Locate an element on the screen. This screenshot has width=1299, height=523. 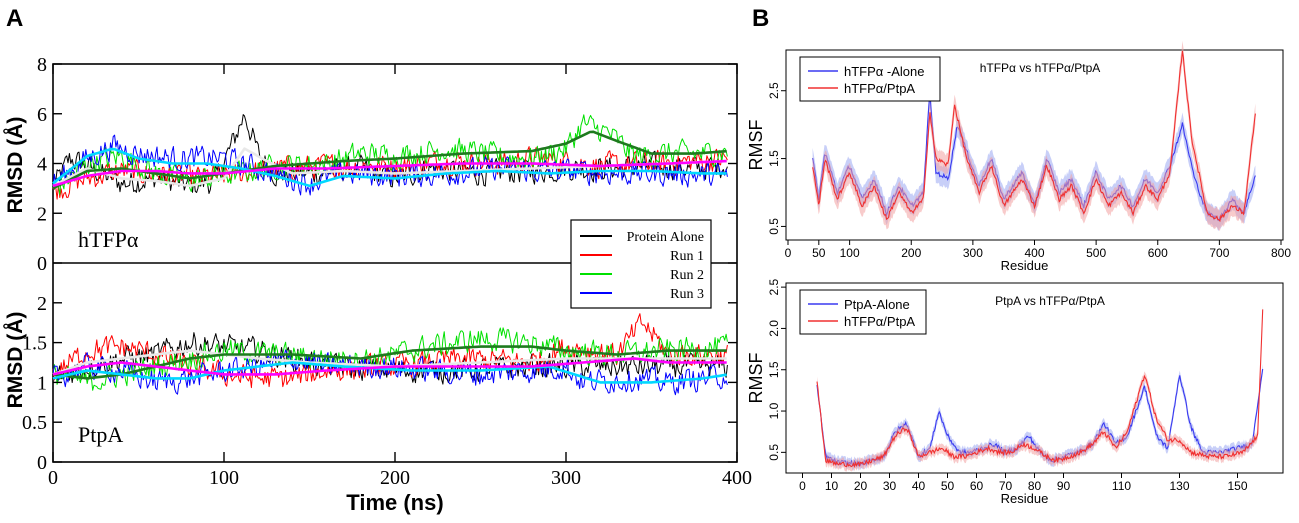
rmsd-smooth-htfpa-cyan is located at coordinates (389, 167).